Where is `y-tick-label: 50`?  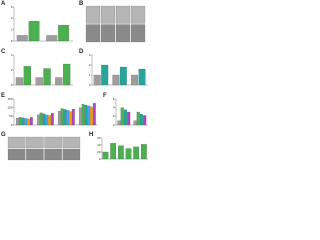
y-tick-label: 50 is located at coordinates (11, 116).